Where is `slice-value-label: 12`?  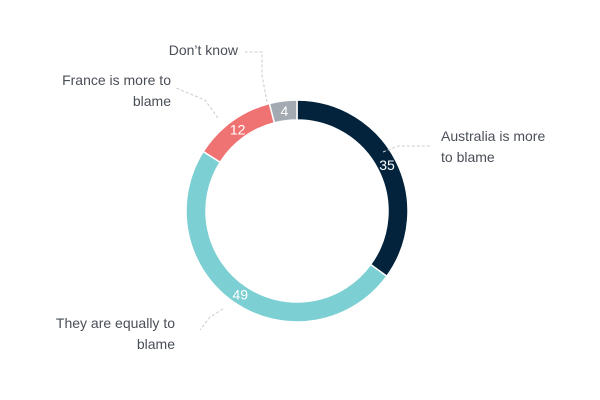 slice-value-label: 12 is located at coordinates (238, 129).